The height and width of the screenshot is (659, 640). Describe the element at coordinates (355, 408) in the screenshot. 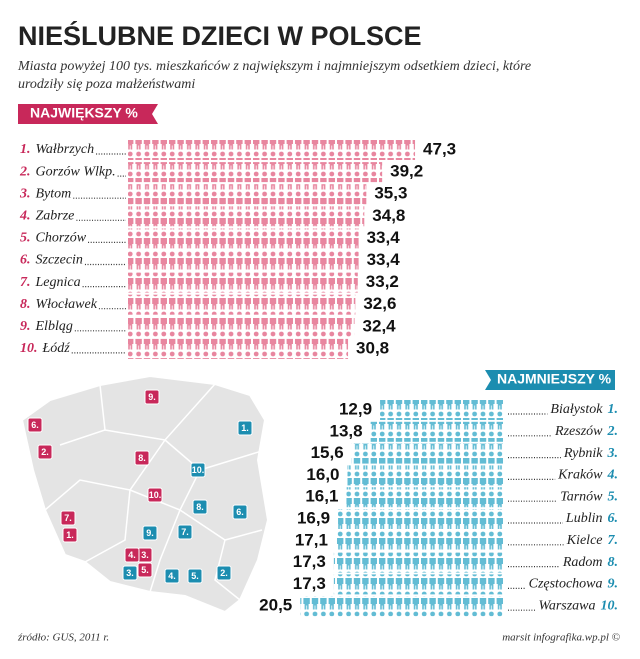

I see `value-label: 12,9` at that location.